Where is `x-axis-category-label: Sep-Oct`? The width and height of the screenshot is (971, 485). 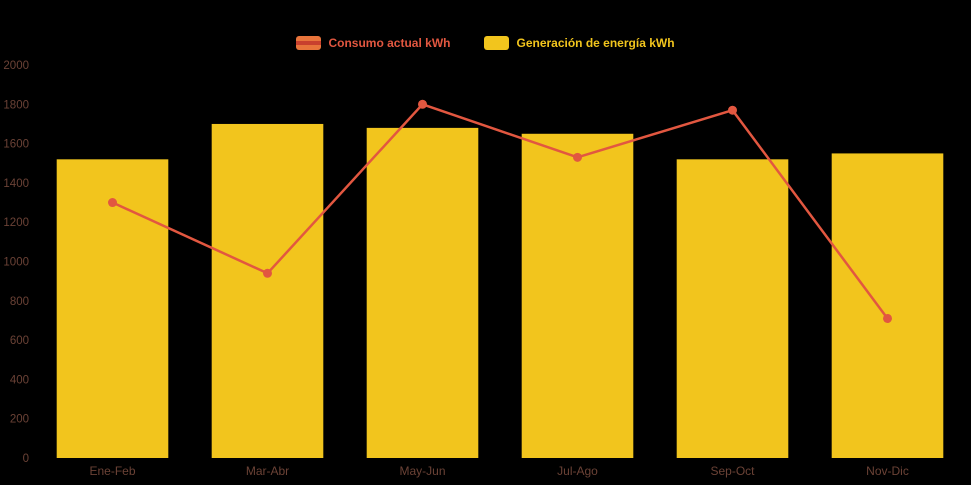 x-axis-category-label: Sep-Oct is located at coordinates (732, 471).